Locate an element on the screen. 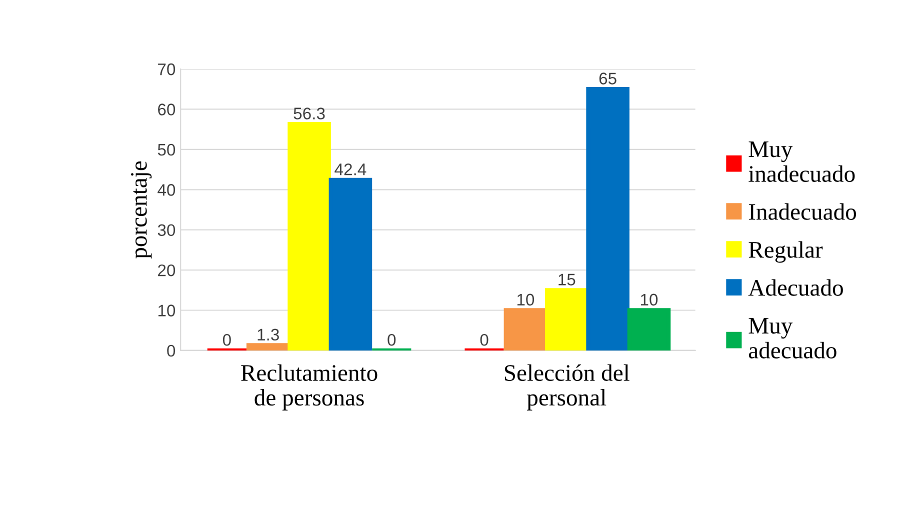 The image size is (903, 531). y-tick-label: 50 is located at coordinates (167, 150).